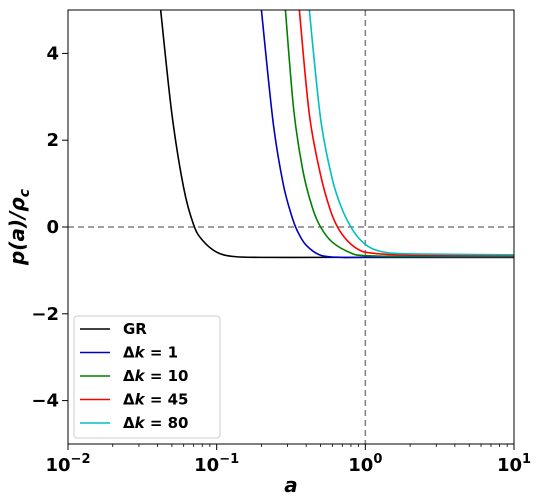 Image resolution: width=538 pixels, height=501 pixels. I want to click on x-tick-label: 10⁰, so click(365, 464).